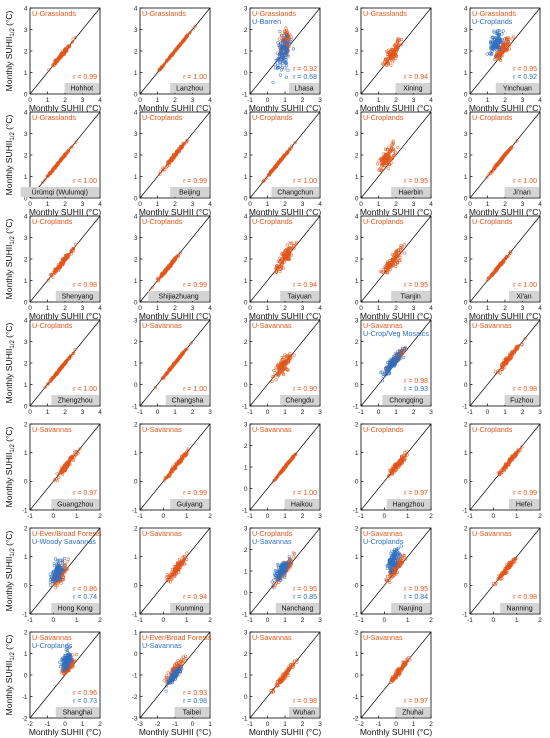 Image resolution: width=550 pixels, height=738 pixels. Describe the element at coordinates (10, 362) in the screenshot. I see `y-axis-label: Monthly SUHII1/2 (°C)` at that location.